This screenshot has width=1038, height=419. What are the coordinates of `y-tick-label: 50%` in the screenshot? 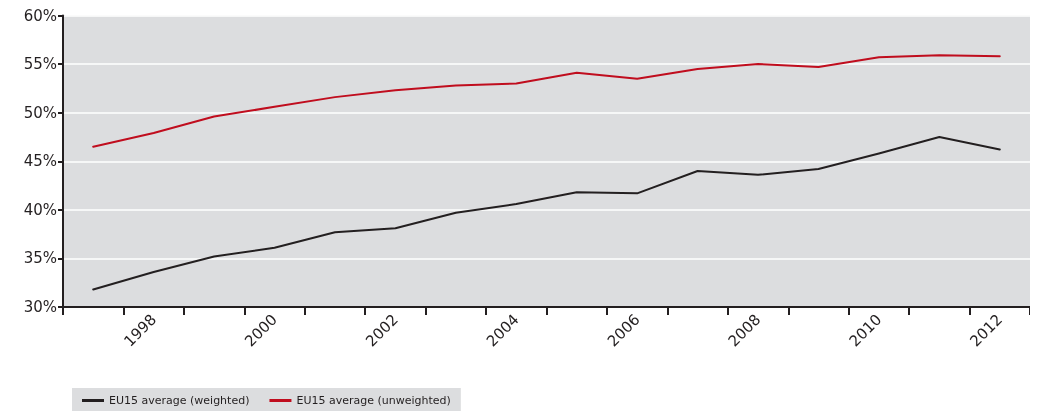 It's located at (40, 112).